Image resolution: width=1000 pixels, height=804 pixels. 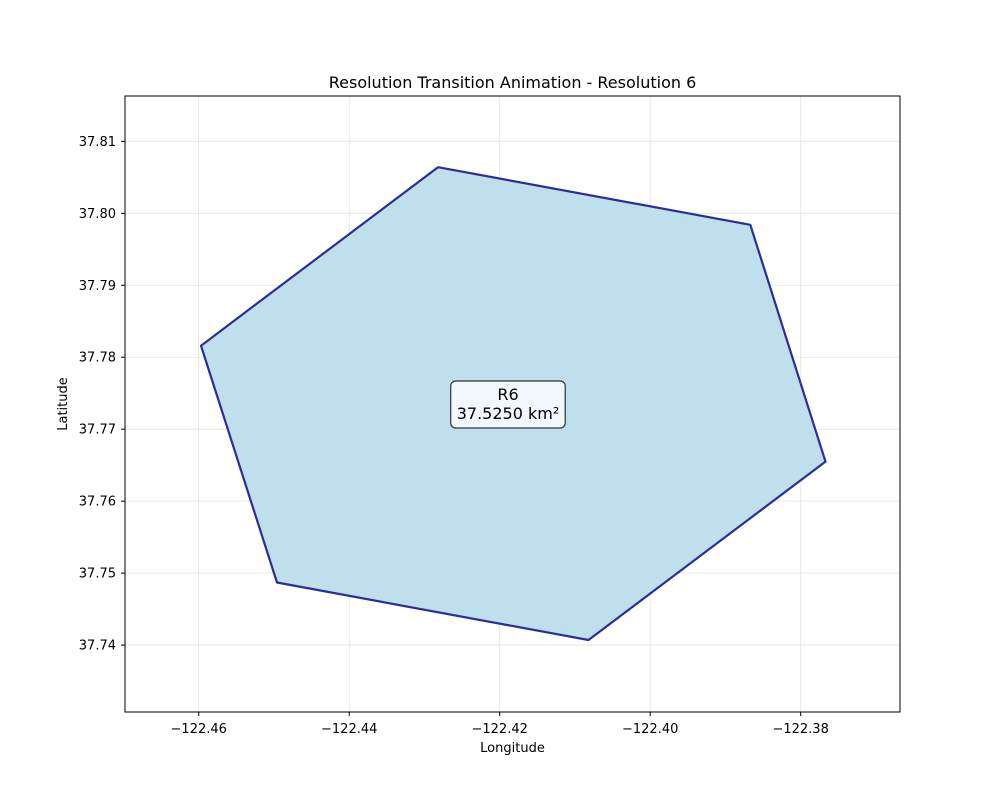 What do you see at coordinates (97, 574) in the screenshot?
I see `y-tick-label: 37.75` at bounding box center [97, 574].